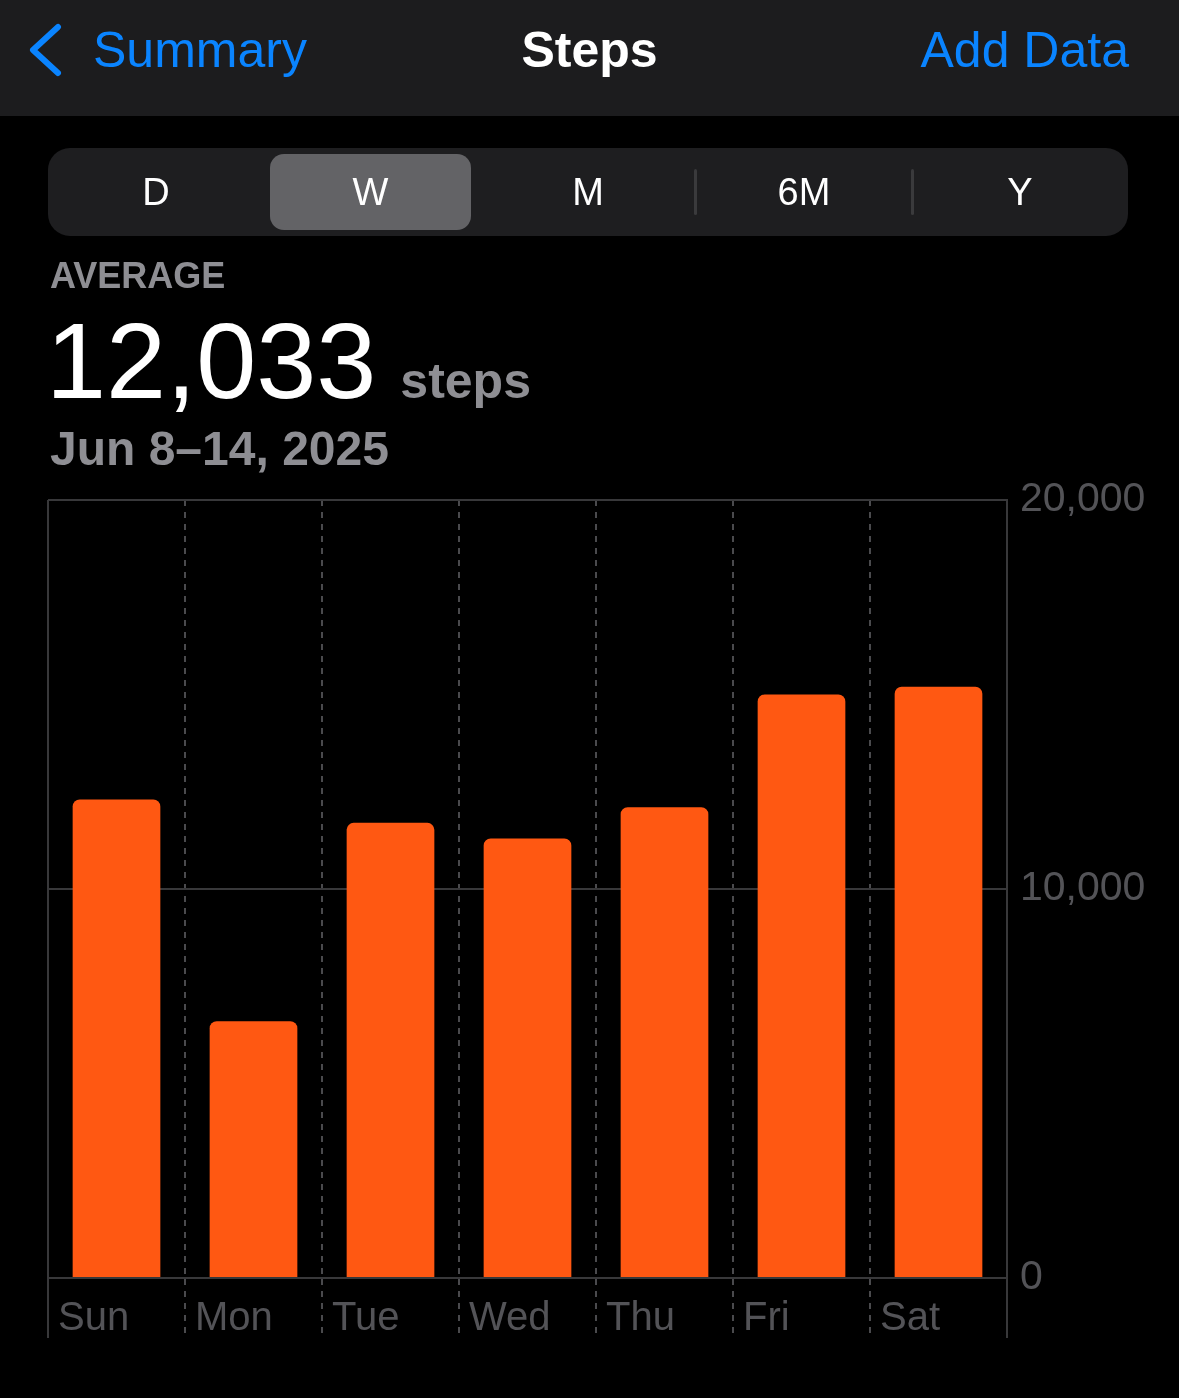  Describe the element at coordinates (766, 1316) in the screenshot. I see `x-tick-label: Fri` at that location.